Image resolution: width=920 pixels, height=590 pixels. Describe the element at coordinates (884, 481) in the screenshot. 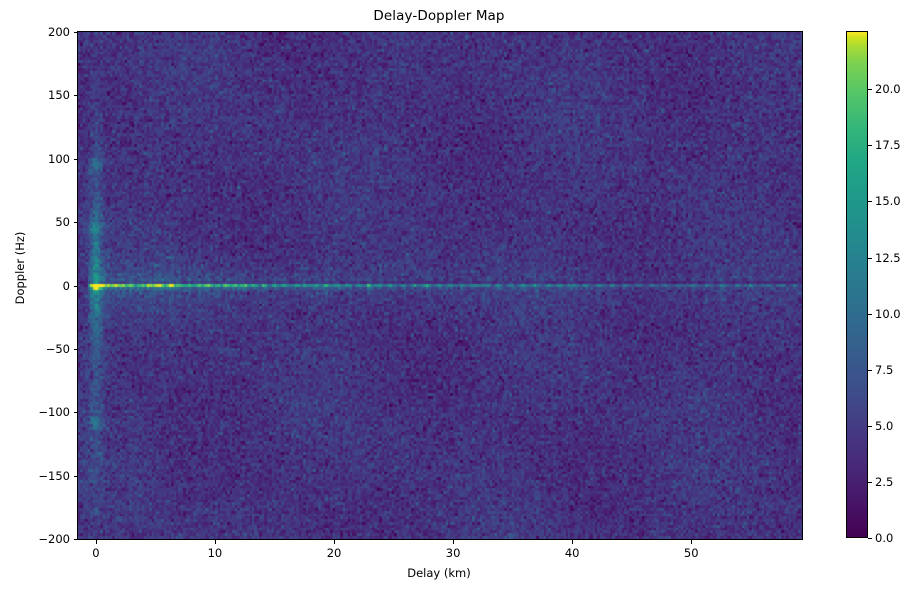

I see `colorbar-tick-label: 2.5` at that location.